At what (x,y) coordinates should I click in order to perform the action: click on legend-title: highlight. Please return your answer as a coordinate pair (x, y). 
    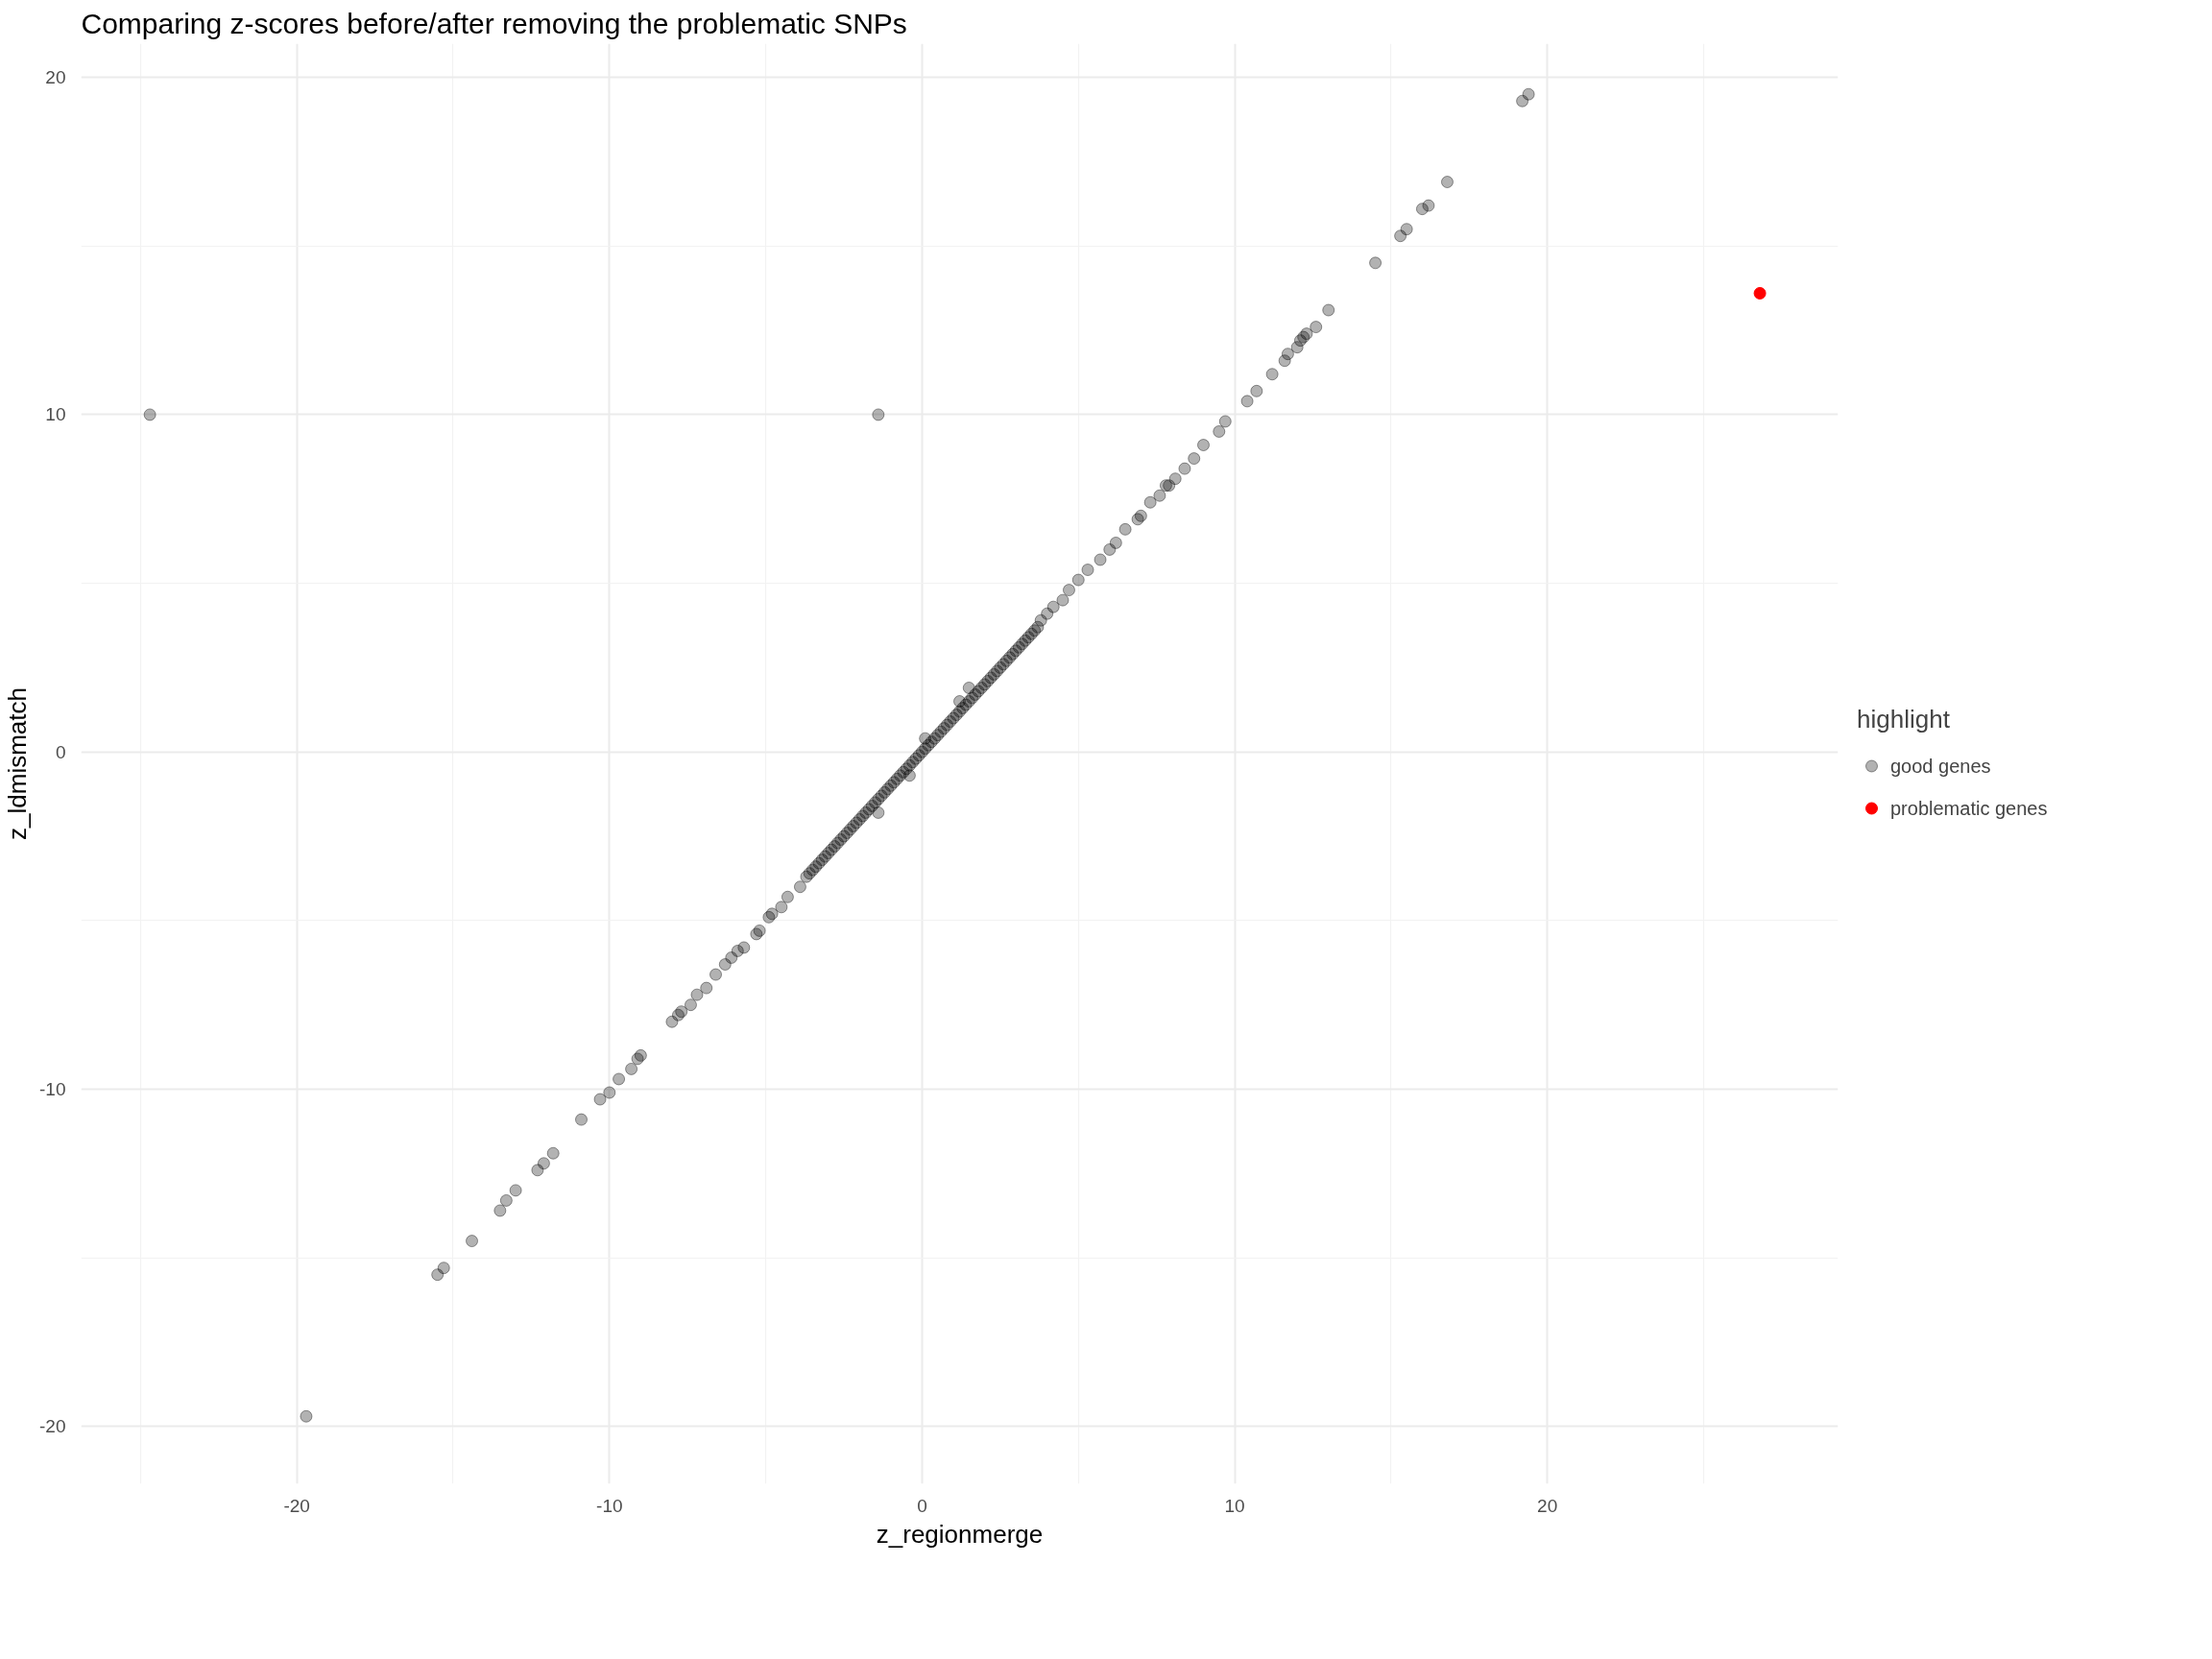
    Looking at the image, I should click on (1904, 719).